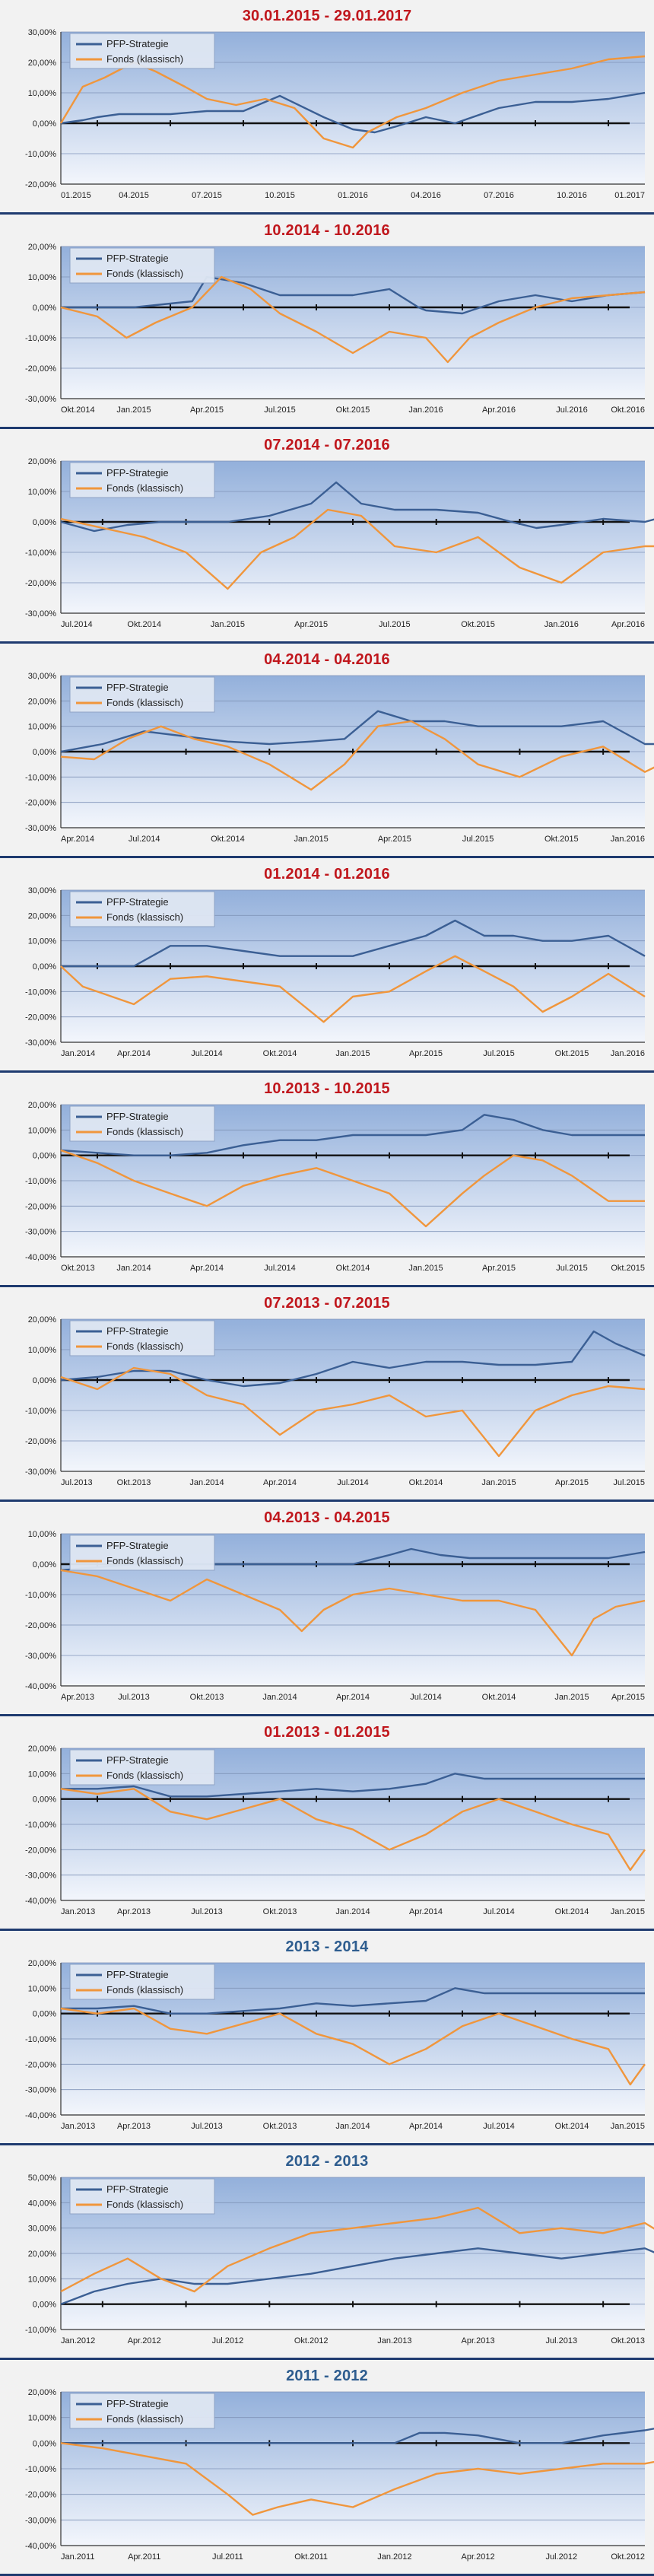  I want to click on x-tick-label: Jul.2011, so click(227, 2557).